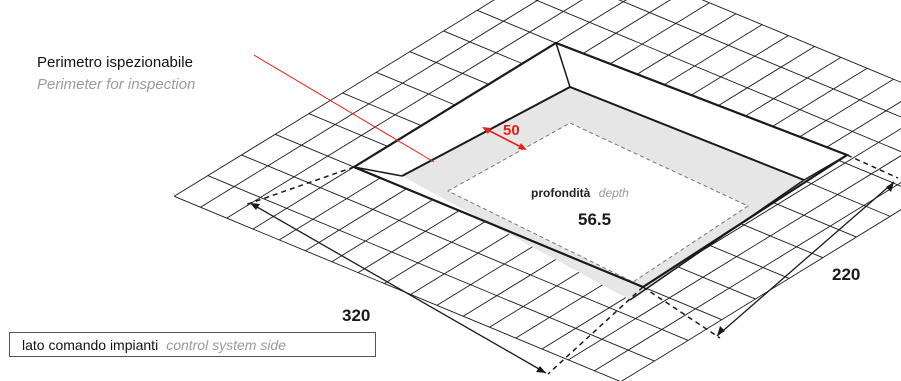 The width and height of the screenshot is (901, 381). What do you see at coordinates (378, 171) in the screenshot?
I see `pit-wall-edge-left` at bounding box center [378, 171].